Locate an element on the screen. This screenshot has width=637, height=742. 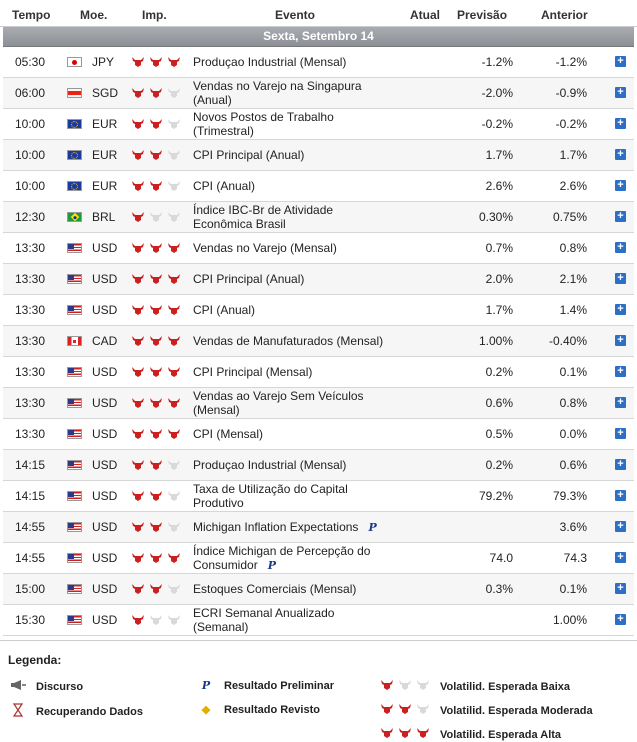
event-name-cell: Produçao Industrial (Mensal) is located at coordinates (293, 465).